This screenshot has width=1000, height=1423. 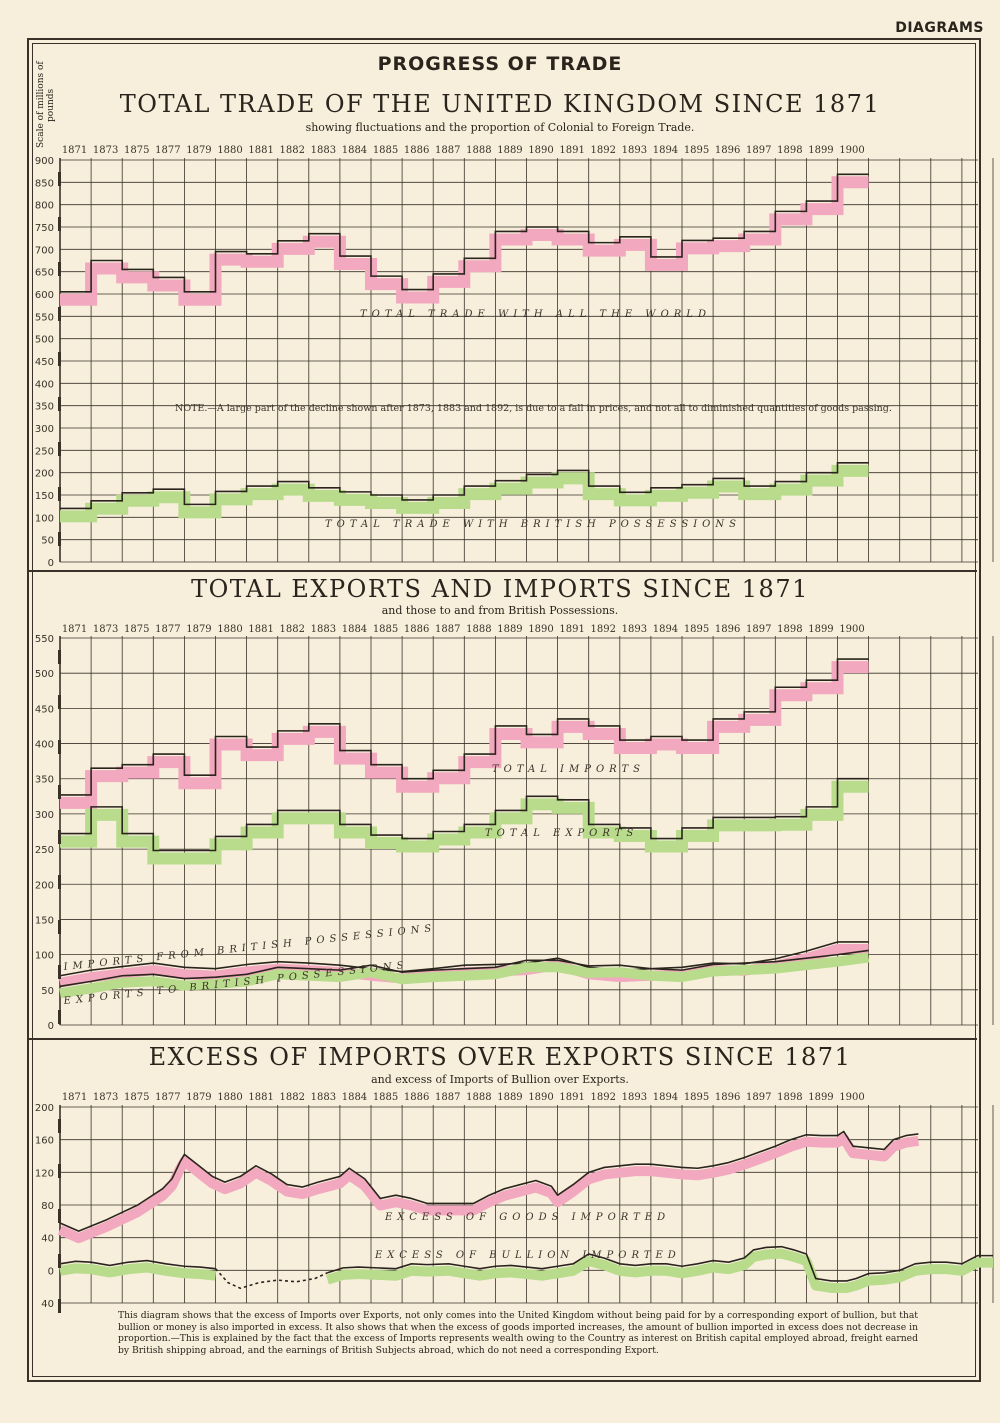 What do you see at coordinates (500, 589) in the screenshot?
I see `panel2-title: TOTAL EXPORTS AND IMPORTS SINCE 1871` at bounding box center [500, 589].